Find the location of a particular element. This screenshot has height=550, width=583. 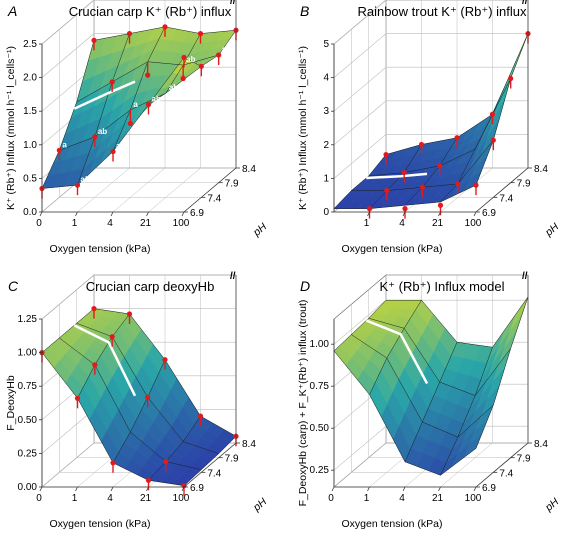

z-tick-label: 1.5 is located at coordinates (30, 111).